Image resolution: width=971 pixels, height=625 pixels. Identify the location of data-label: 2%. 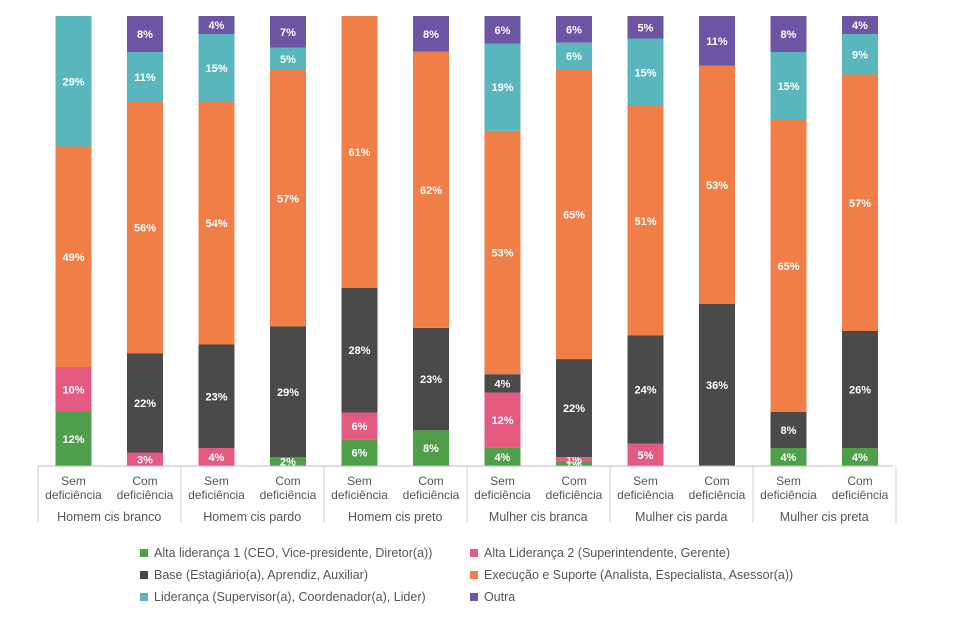
(288, 463).